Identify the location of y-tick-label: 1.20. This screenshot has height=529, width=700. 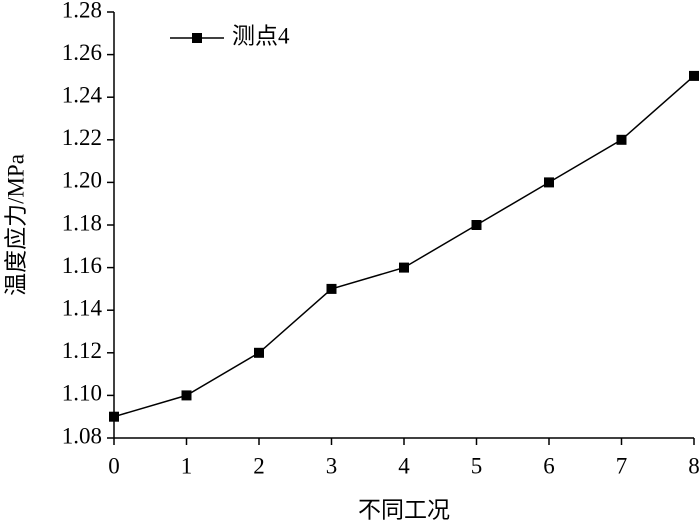
(82, 180).